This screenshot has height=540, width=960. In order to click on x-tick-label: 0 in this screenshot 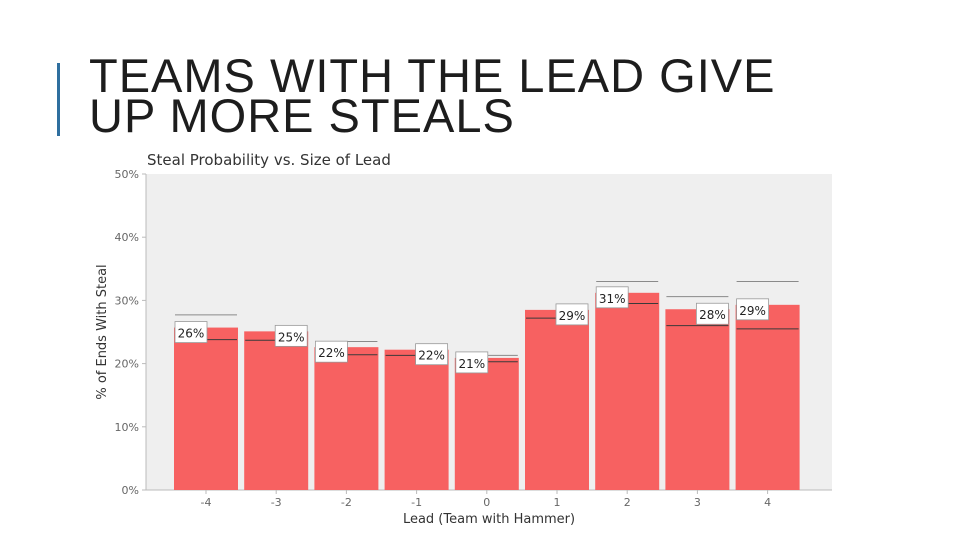, I will do `click(486, 502)`.